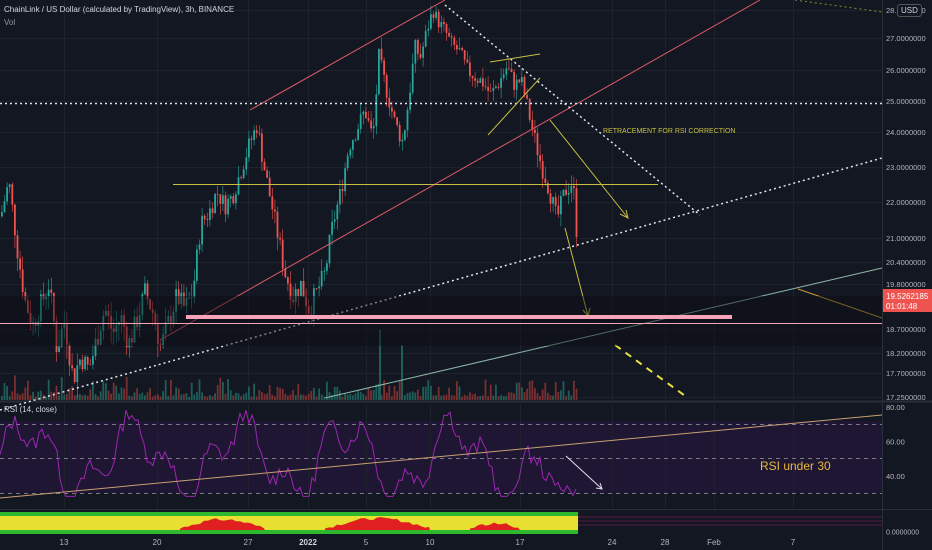 This screenshot has width=932, height=550. What do you see at coordinates (599, 486) in the screenshot?
I see `rsi-arrowhead` at bounding box center [599, 486].